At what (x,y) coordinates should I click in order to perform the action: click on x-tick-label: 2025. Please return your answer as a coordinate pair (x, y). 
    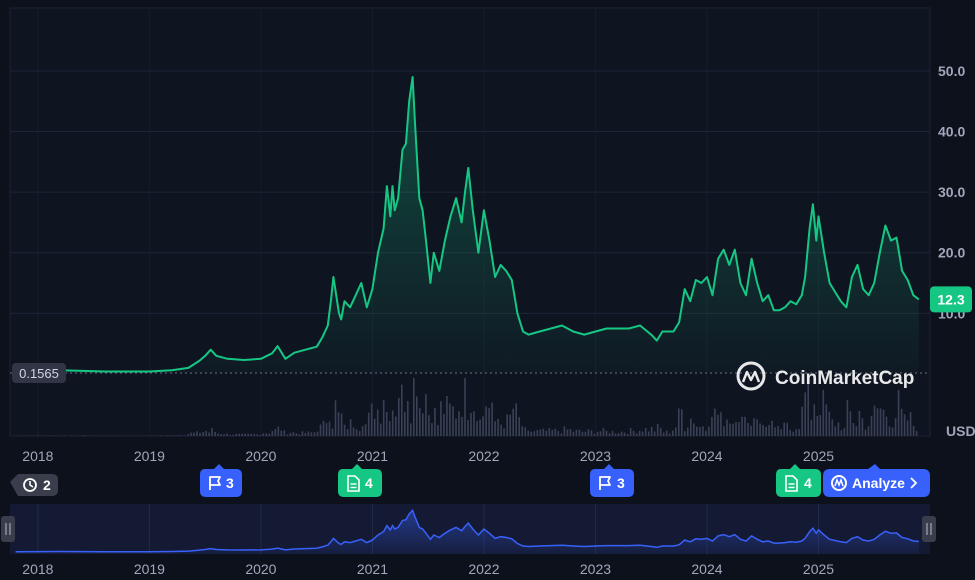
    Looking at the image, I should click on (818, 456).